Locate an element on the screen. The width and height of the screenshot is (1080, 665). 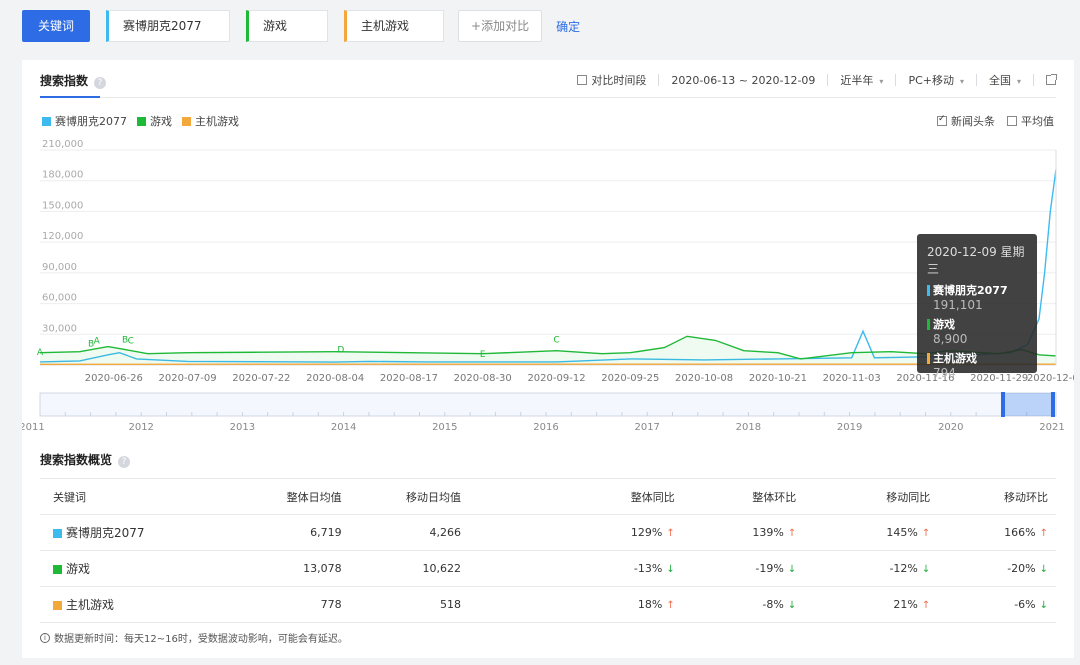
region-select: 全国 ▾ is located at coordinates (1005, 80).